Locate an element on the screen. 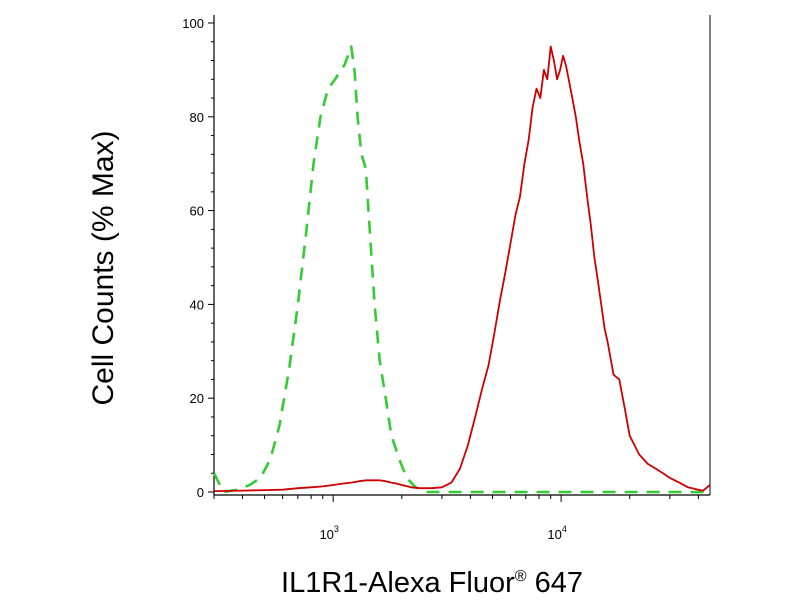 The image size is (800, 600). y-tick-label: 80 is located at coordinates (197, 117).